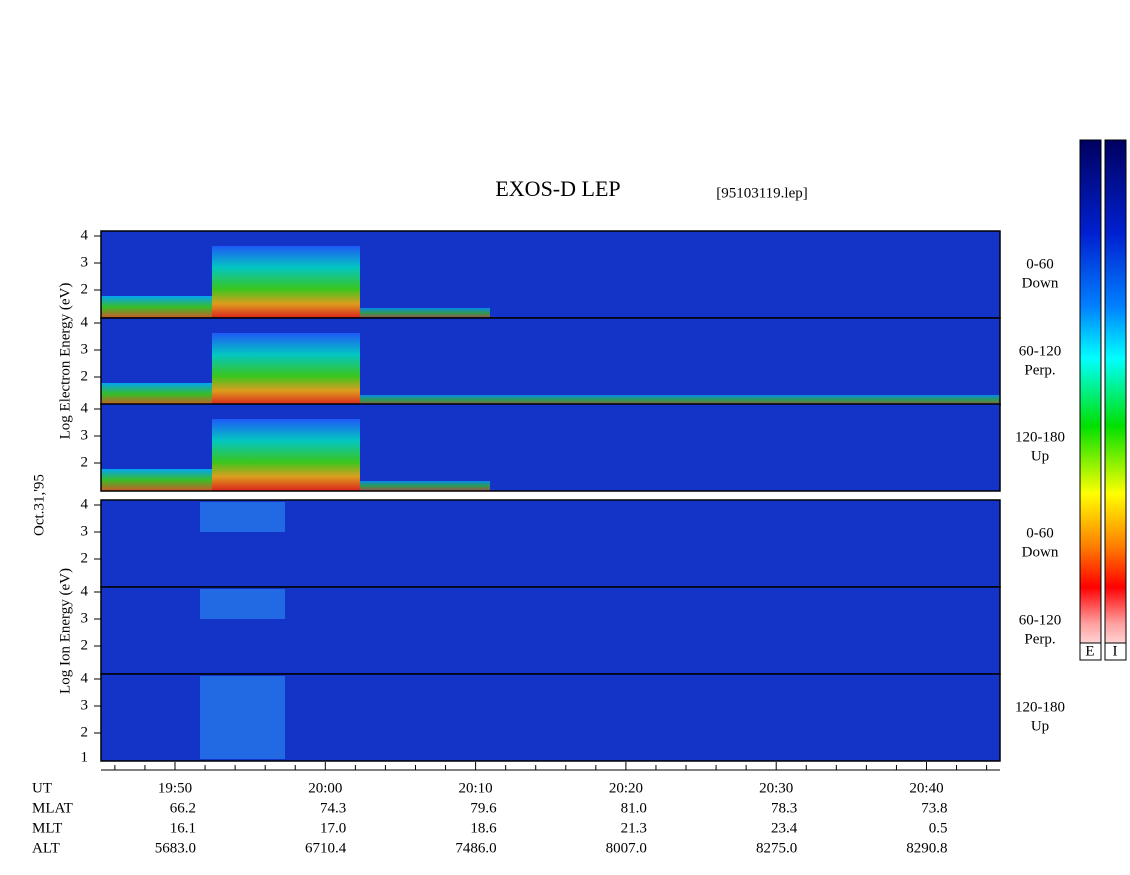 The image size is (1130, 875). I want to click on ephemeris-value: 78.3, so click(784, 808).